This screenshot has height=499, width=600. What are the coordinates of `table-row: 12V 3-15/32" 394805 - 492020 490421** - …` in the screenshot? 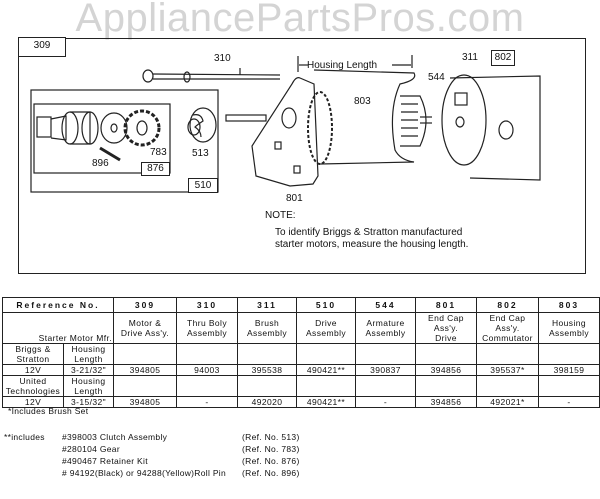 It's located at (301, 402).